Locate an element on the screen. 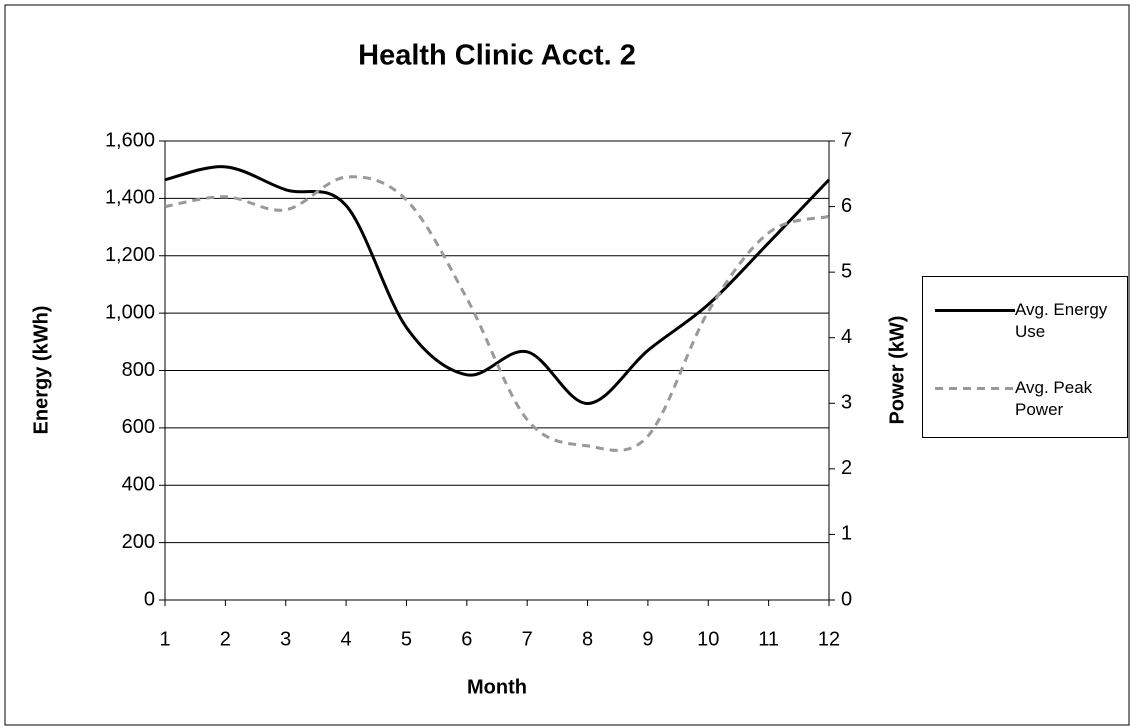 This screenshot has width=1130, height=728. x-axis-label: Month is located at coordinates (497, 687).